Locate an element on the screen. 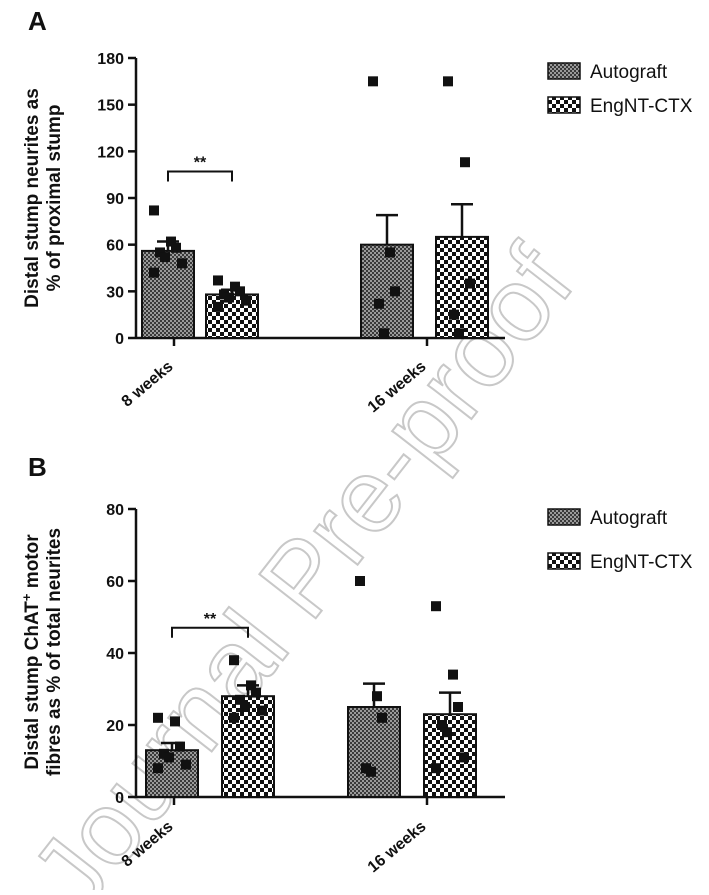 Image resolution: width=709 pixels, height=895 pixels. y-tick-label: 120 is located at coordinates (110, 152).